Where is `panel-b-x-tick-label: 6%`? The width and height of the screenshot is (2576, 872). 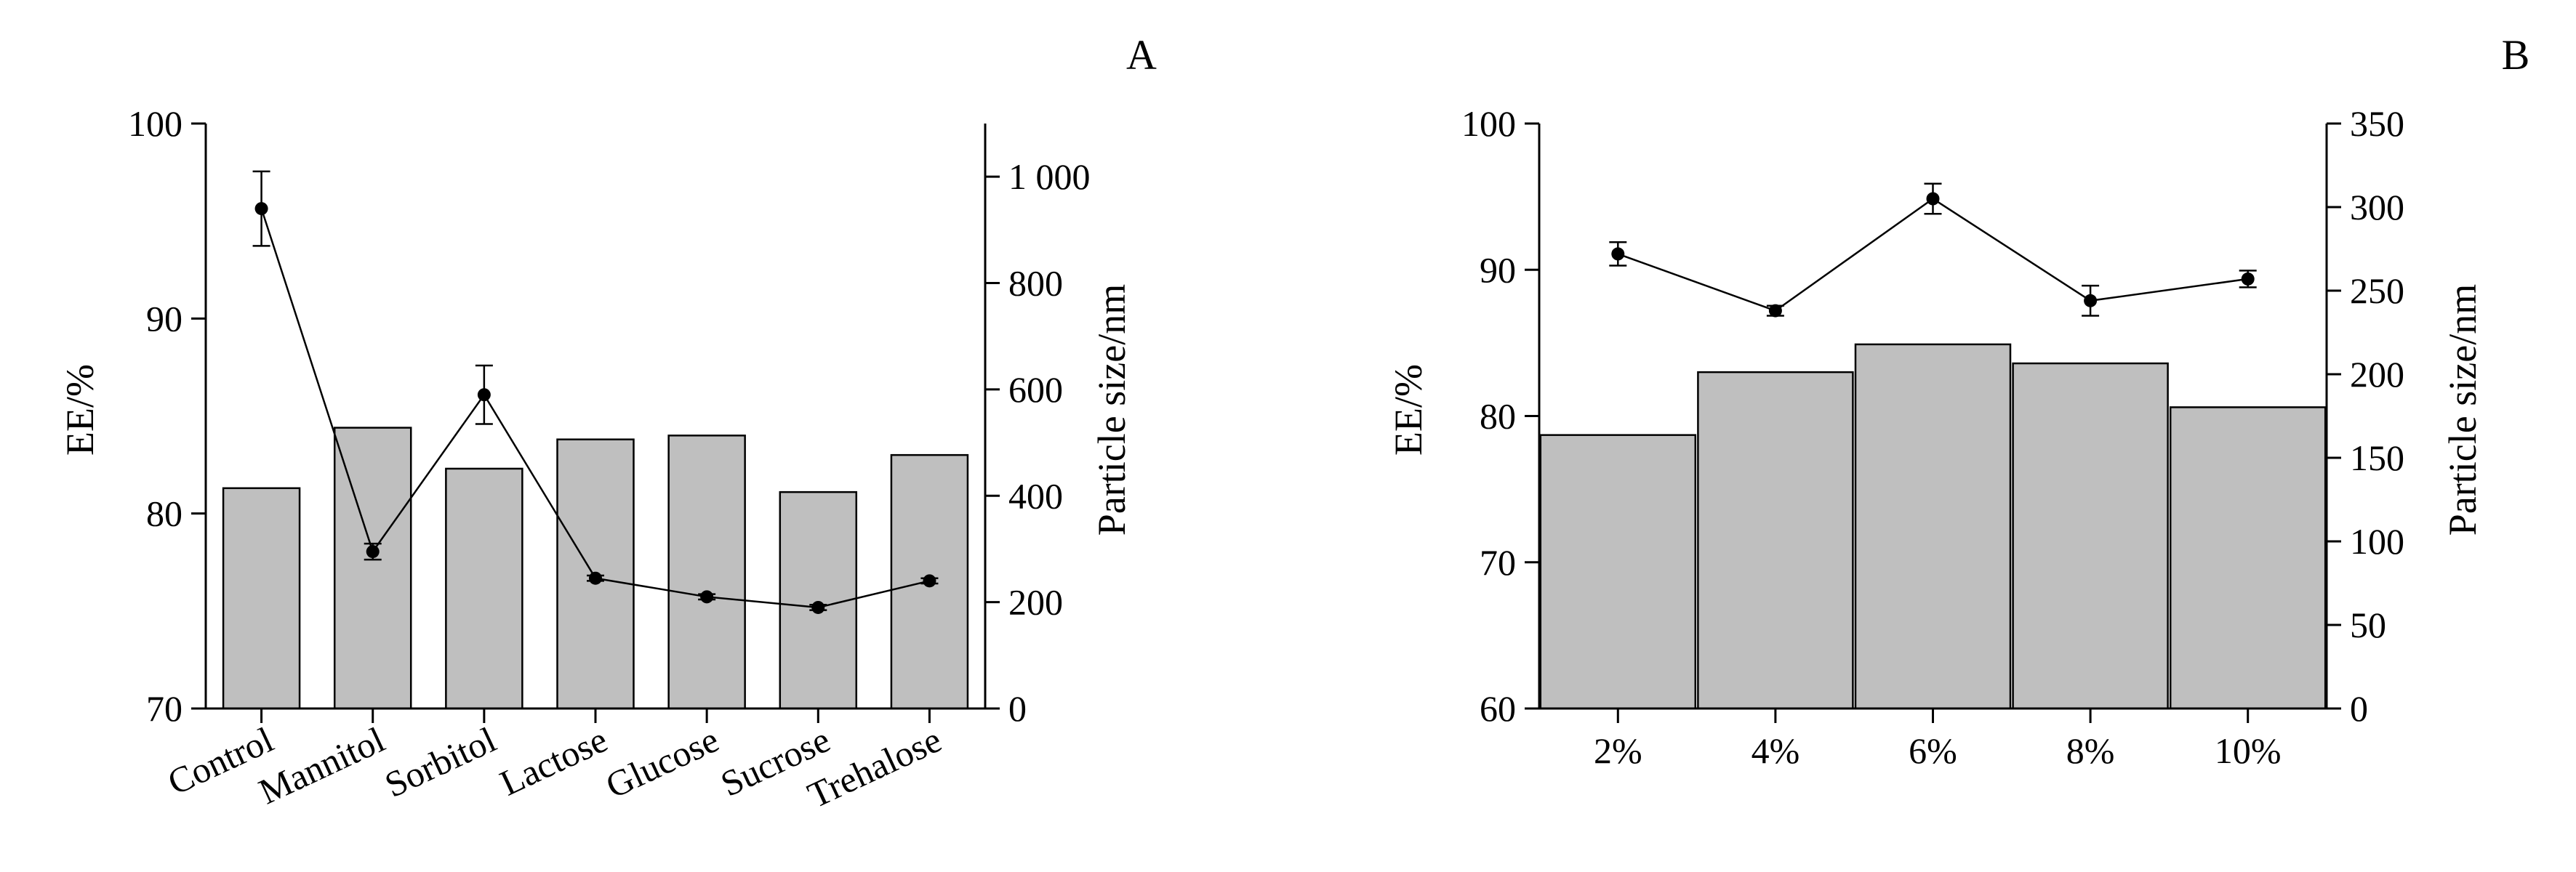
panel-b-x-tick-label: 6% is located at coordinates (1933, 750).